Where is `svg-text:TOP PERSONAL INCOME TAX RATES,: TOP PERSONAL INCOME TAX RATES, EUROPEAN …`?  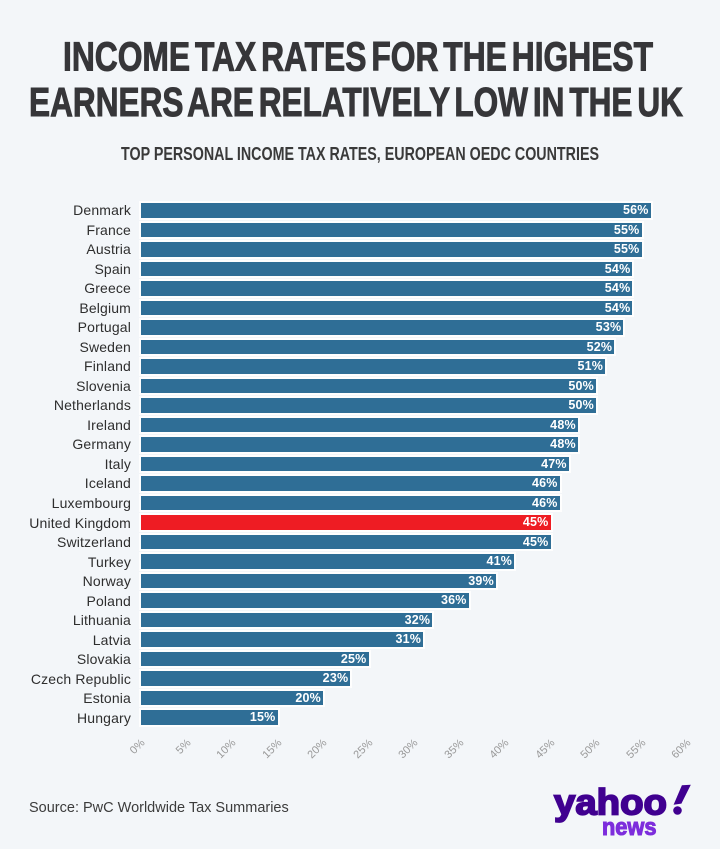 svg-text:TOP PERSONAL INCOME TAX RATES,: TOP PERSONAL INCOME TAX RATES, EUROPEAN … is located at coordinates (360, 154).